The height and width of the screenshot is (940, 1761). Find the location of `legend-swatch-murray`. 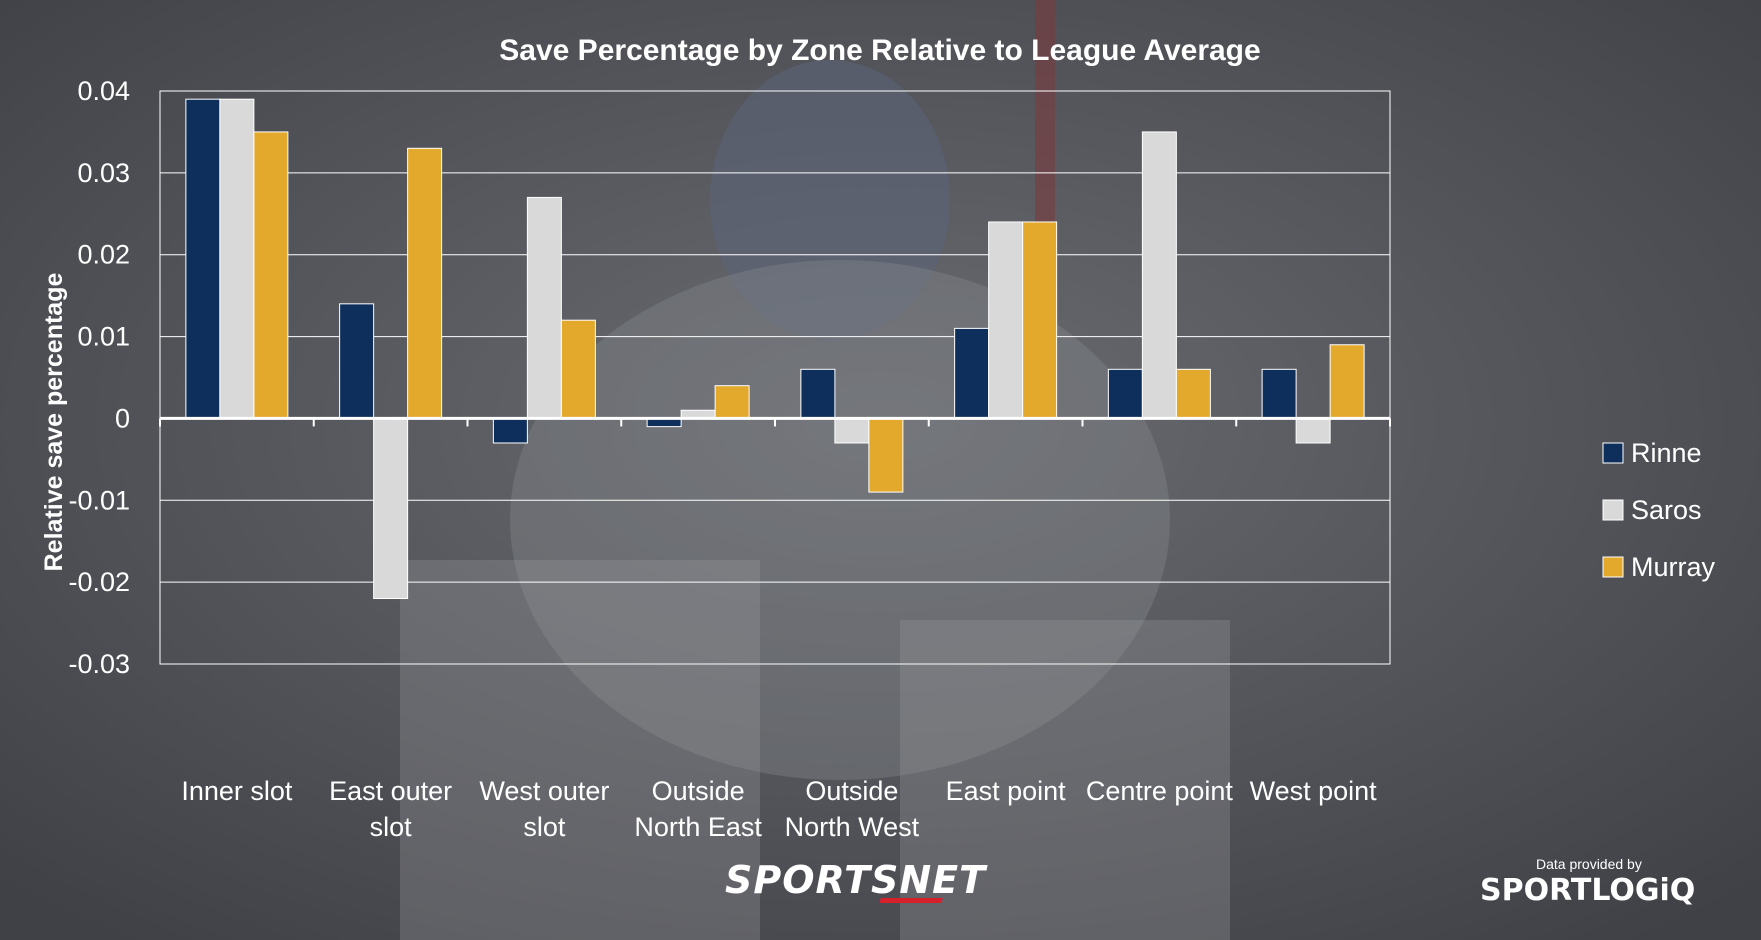

legend-swatch-murray is located at coordinates (1613, 567).